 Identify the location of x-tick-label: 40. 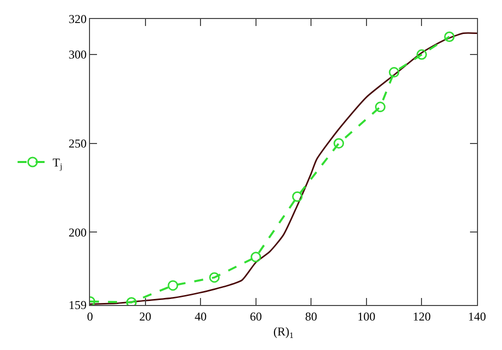
(200, 316).